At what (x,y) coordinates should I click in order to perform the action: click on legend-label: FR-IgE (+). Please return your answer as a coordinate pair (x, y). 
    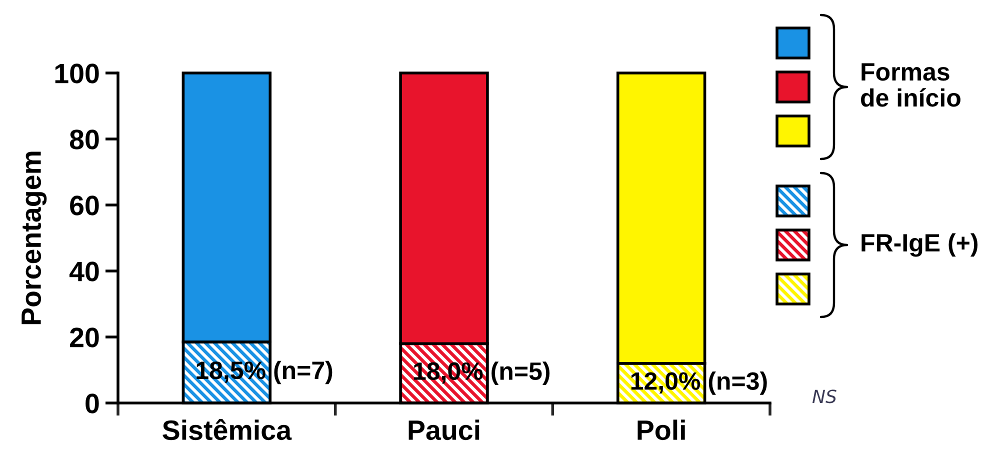
    Looking at the image, I should click on (920, 245).